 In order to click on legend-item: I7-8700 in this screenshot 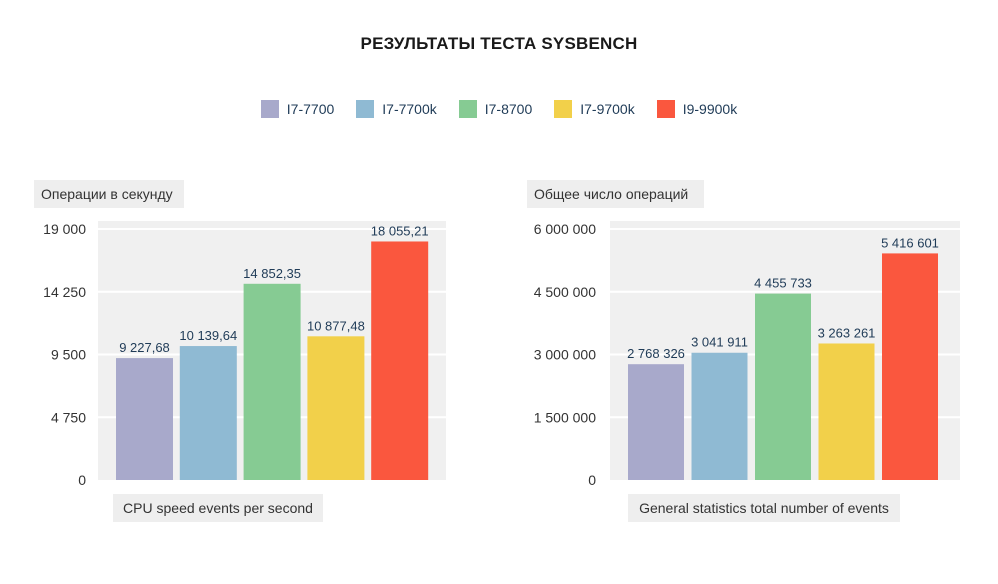, I will do `click(495, 109)`.